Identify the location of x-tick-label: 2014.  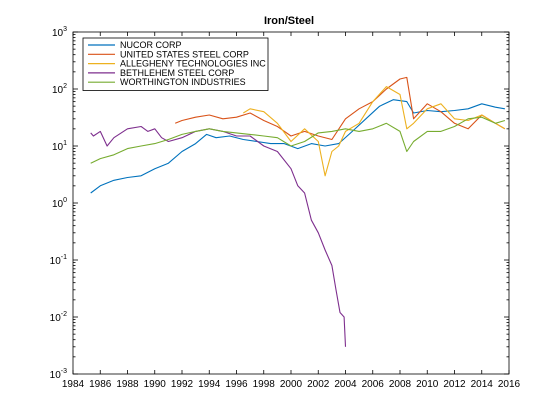
(482, 384).